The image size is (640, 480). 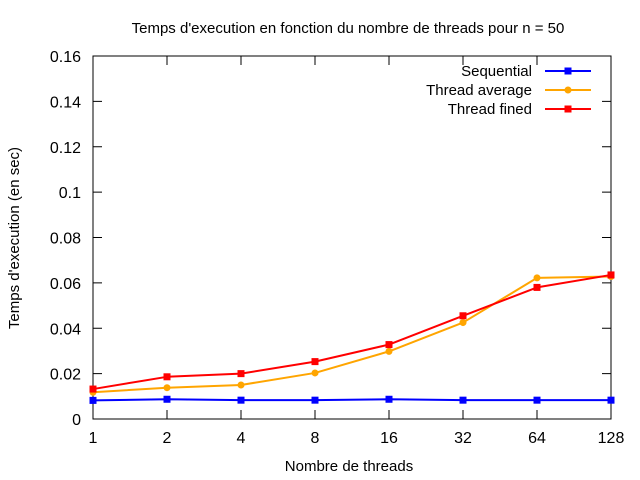 What do you see at coordinates (65, 329) in the screenshot?
I see `y-tick-label: 0.04` at bounding box center [65, 329].